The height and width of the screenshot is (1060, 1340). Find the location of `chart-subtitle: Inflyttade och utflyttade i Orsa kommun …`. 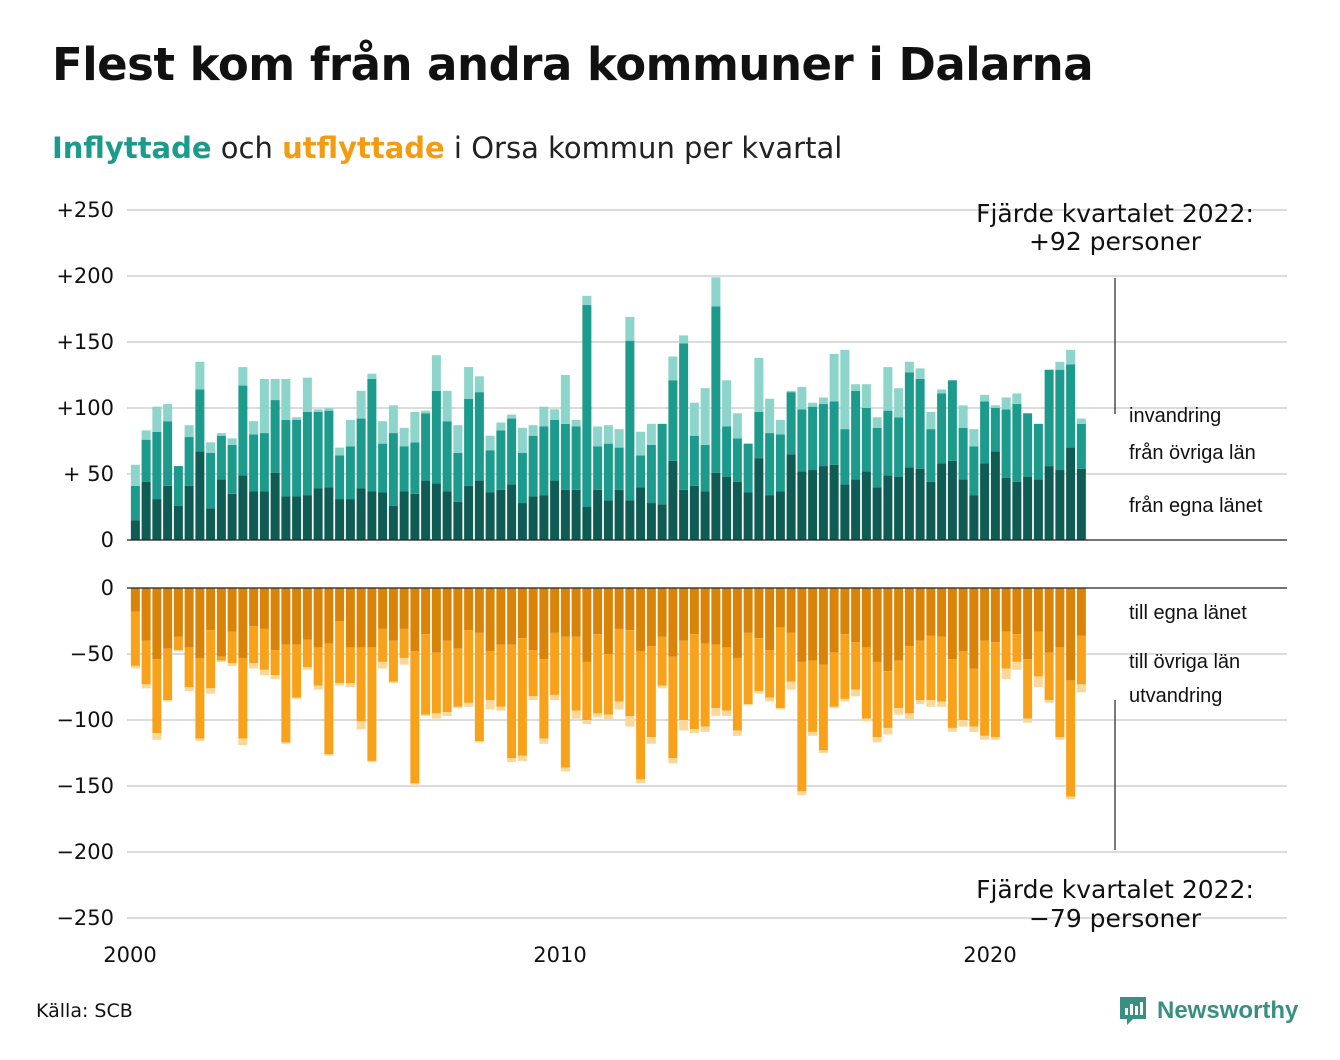

chart-subtitle: Inflyttade och utflyttade i Orsa kommun … is located at coordinates (447, 148).